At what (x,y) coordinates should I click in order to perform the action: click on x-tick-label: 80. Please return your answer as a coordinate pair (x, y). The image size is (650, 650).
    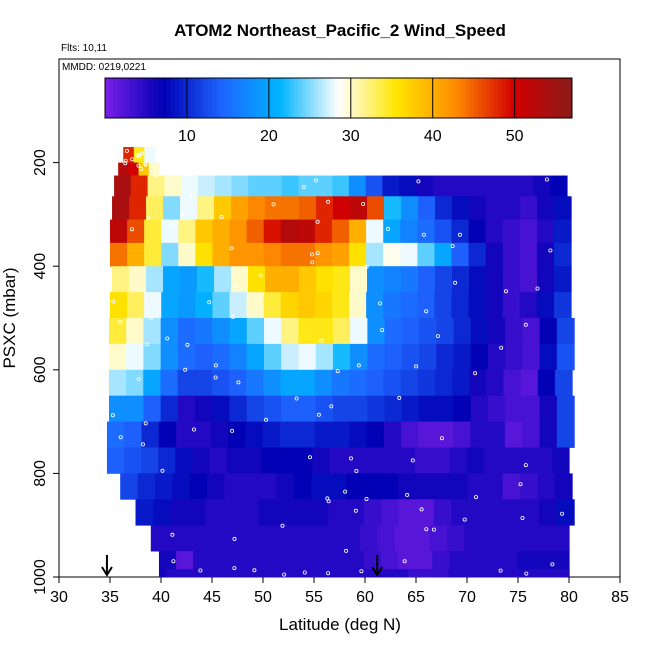
    Looking at the image, I should click on (569, 597).